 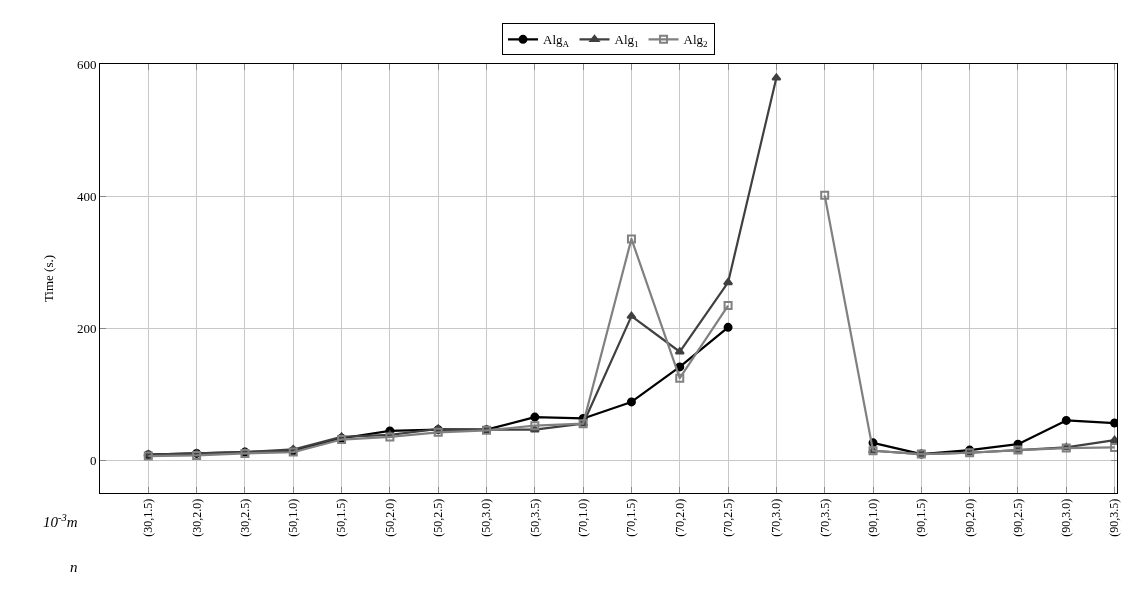 I want to click on y-tick-label: 0, so click(x=93, y=460).